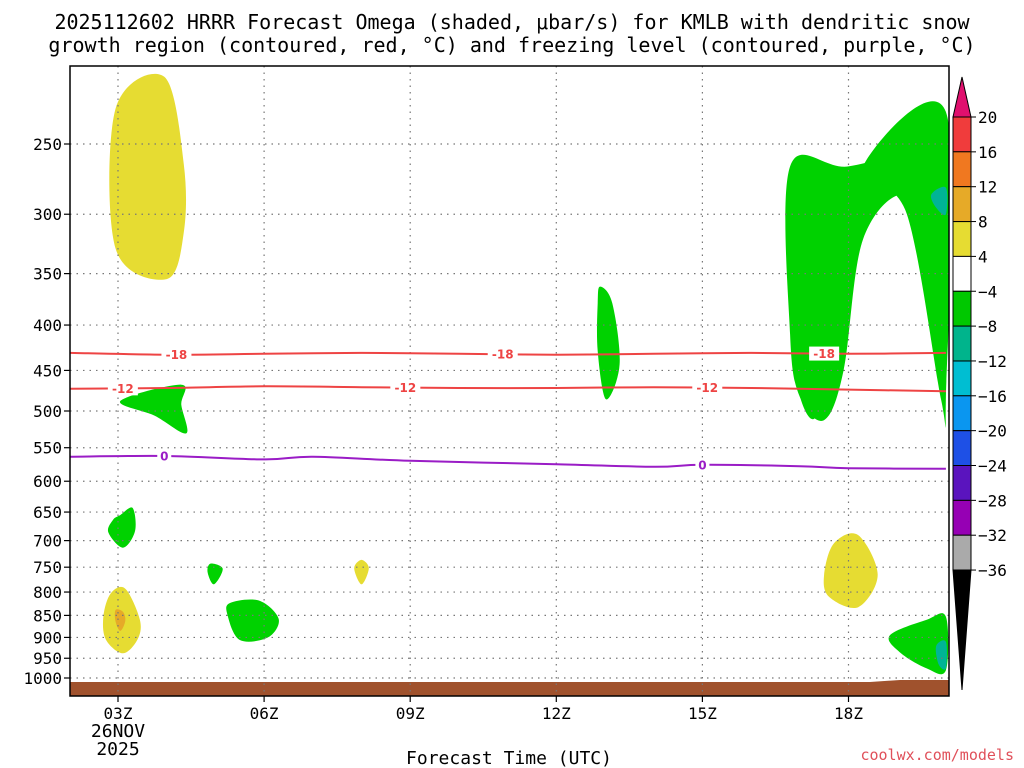 Image resolution: width=1024 pixels, height=768 pixels. Describe the element at coordinates (508, 389) in the screenshot. I see `dgz-contour-minus12` at that location.